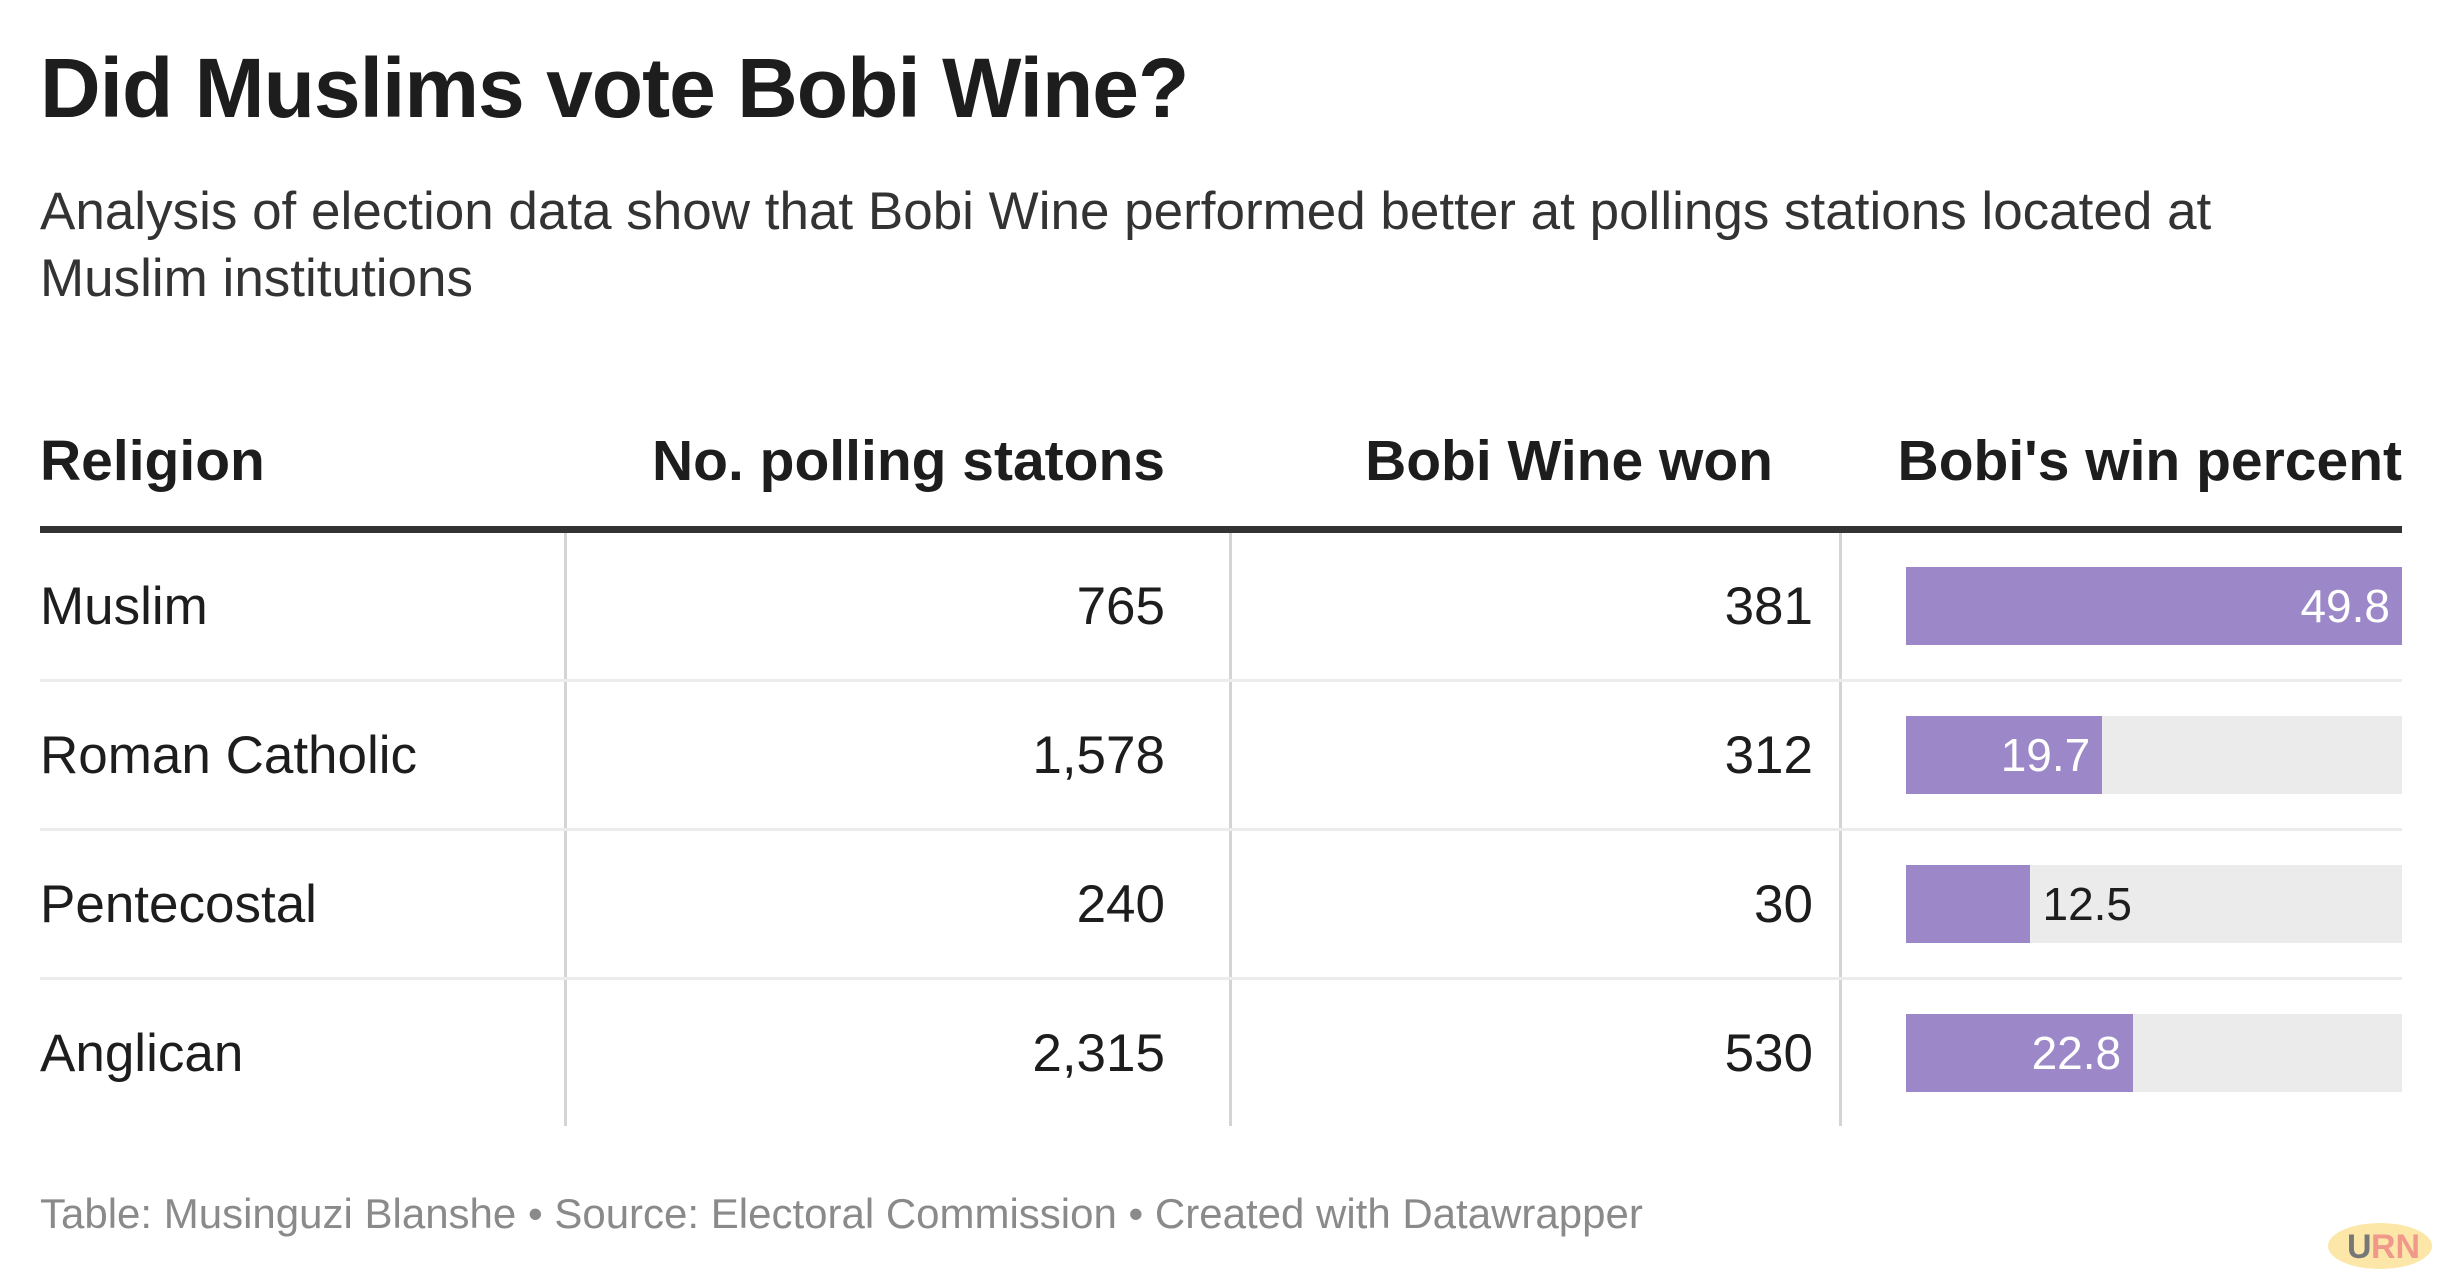 Image resolution: width=2441 pixels, height=1280 pixels. What do you see at coordinates (1398, 1213) in the screenshot?
I see `footer-created-with: Created with Datawrapper` at bounding box center [1398, 1213].